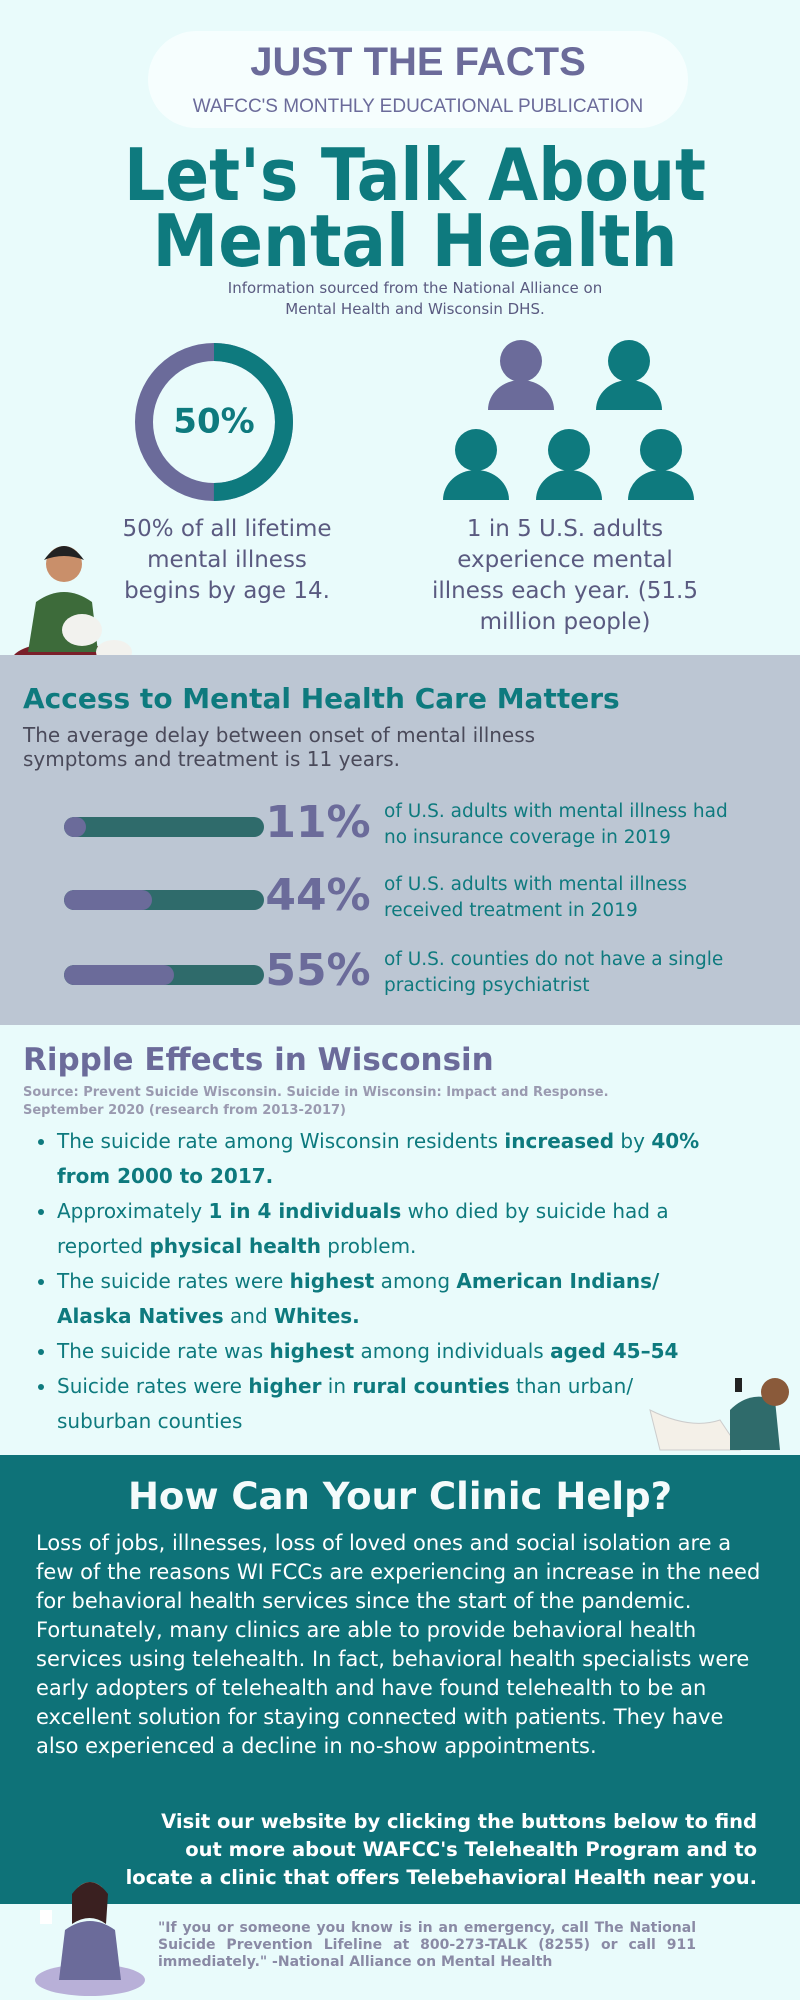  I want to click on illustration-phone, so click(719, 1414).